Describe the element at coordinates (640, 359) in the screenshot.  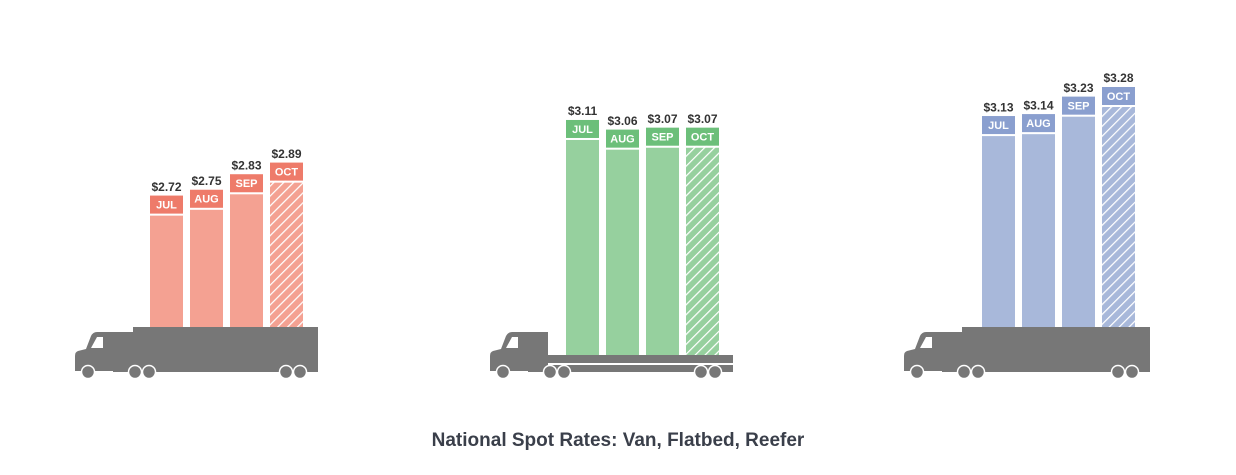
I see `truck-deck` at that location.